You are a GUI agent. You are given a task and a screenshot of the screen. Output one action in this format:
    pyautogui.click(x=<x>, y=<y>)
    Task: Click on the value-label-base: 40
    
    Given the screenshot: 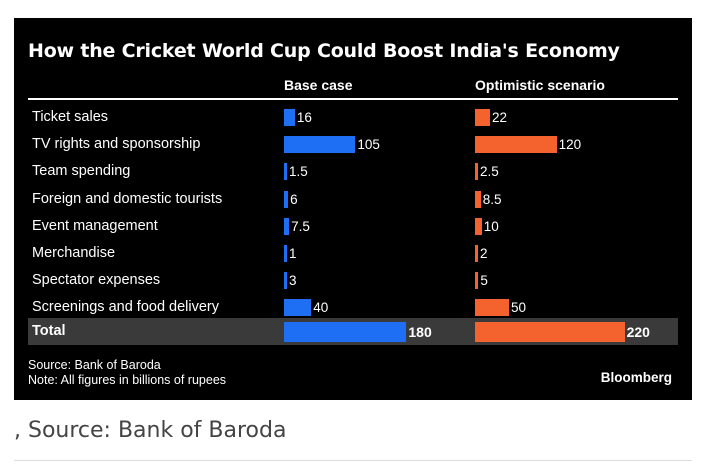 What is the action you would take?
    pyautogui.click(x=321, y=308)
    